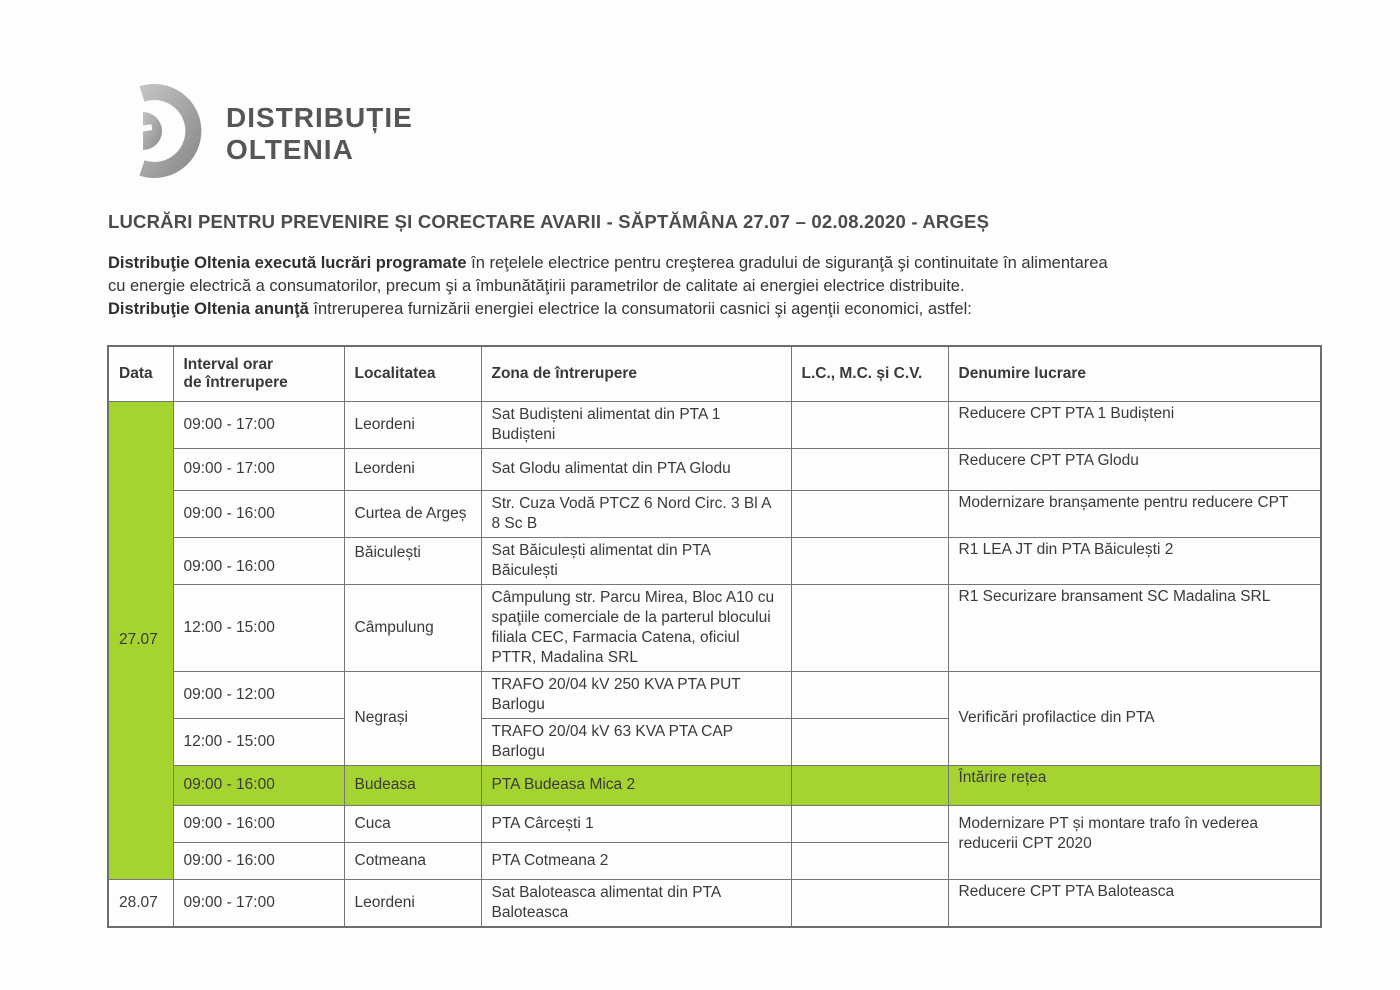 The height and width of the screenshot is (990, 1400). I want to click on header-interval: Interval orar de întrerupere, so click(258, 373).